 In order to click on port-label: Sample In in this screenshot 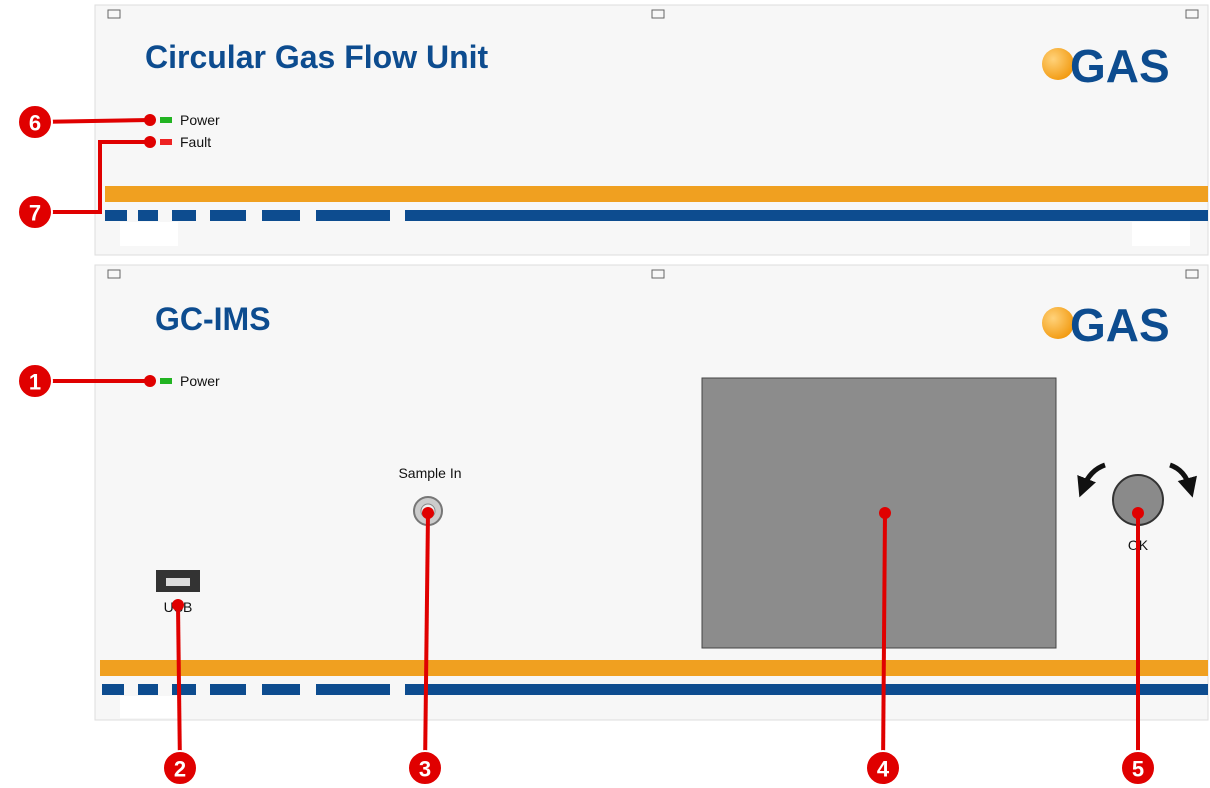, I will do `click(429, 473)`.